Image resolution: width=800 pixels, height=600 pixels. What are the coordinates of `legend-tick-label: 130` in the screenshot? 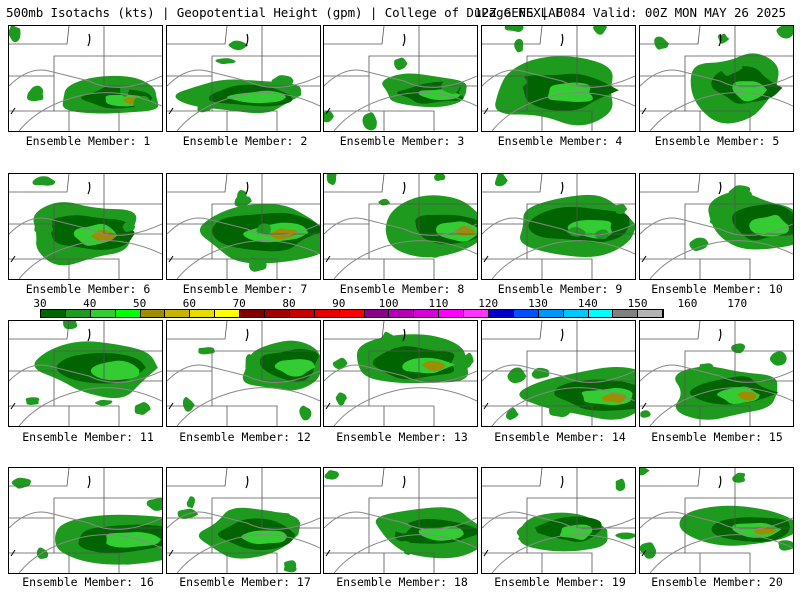 It's located at (538, 303).